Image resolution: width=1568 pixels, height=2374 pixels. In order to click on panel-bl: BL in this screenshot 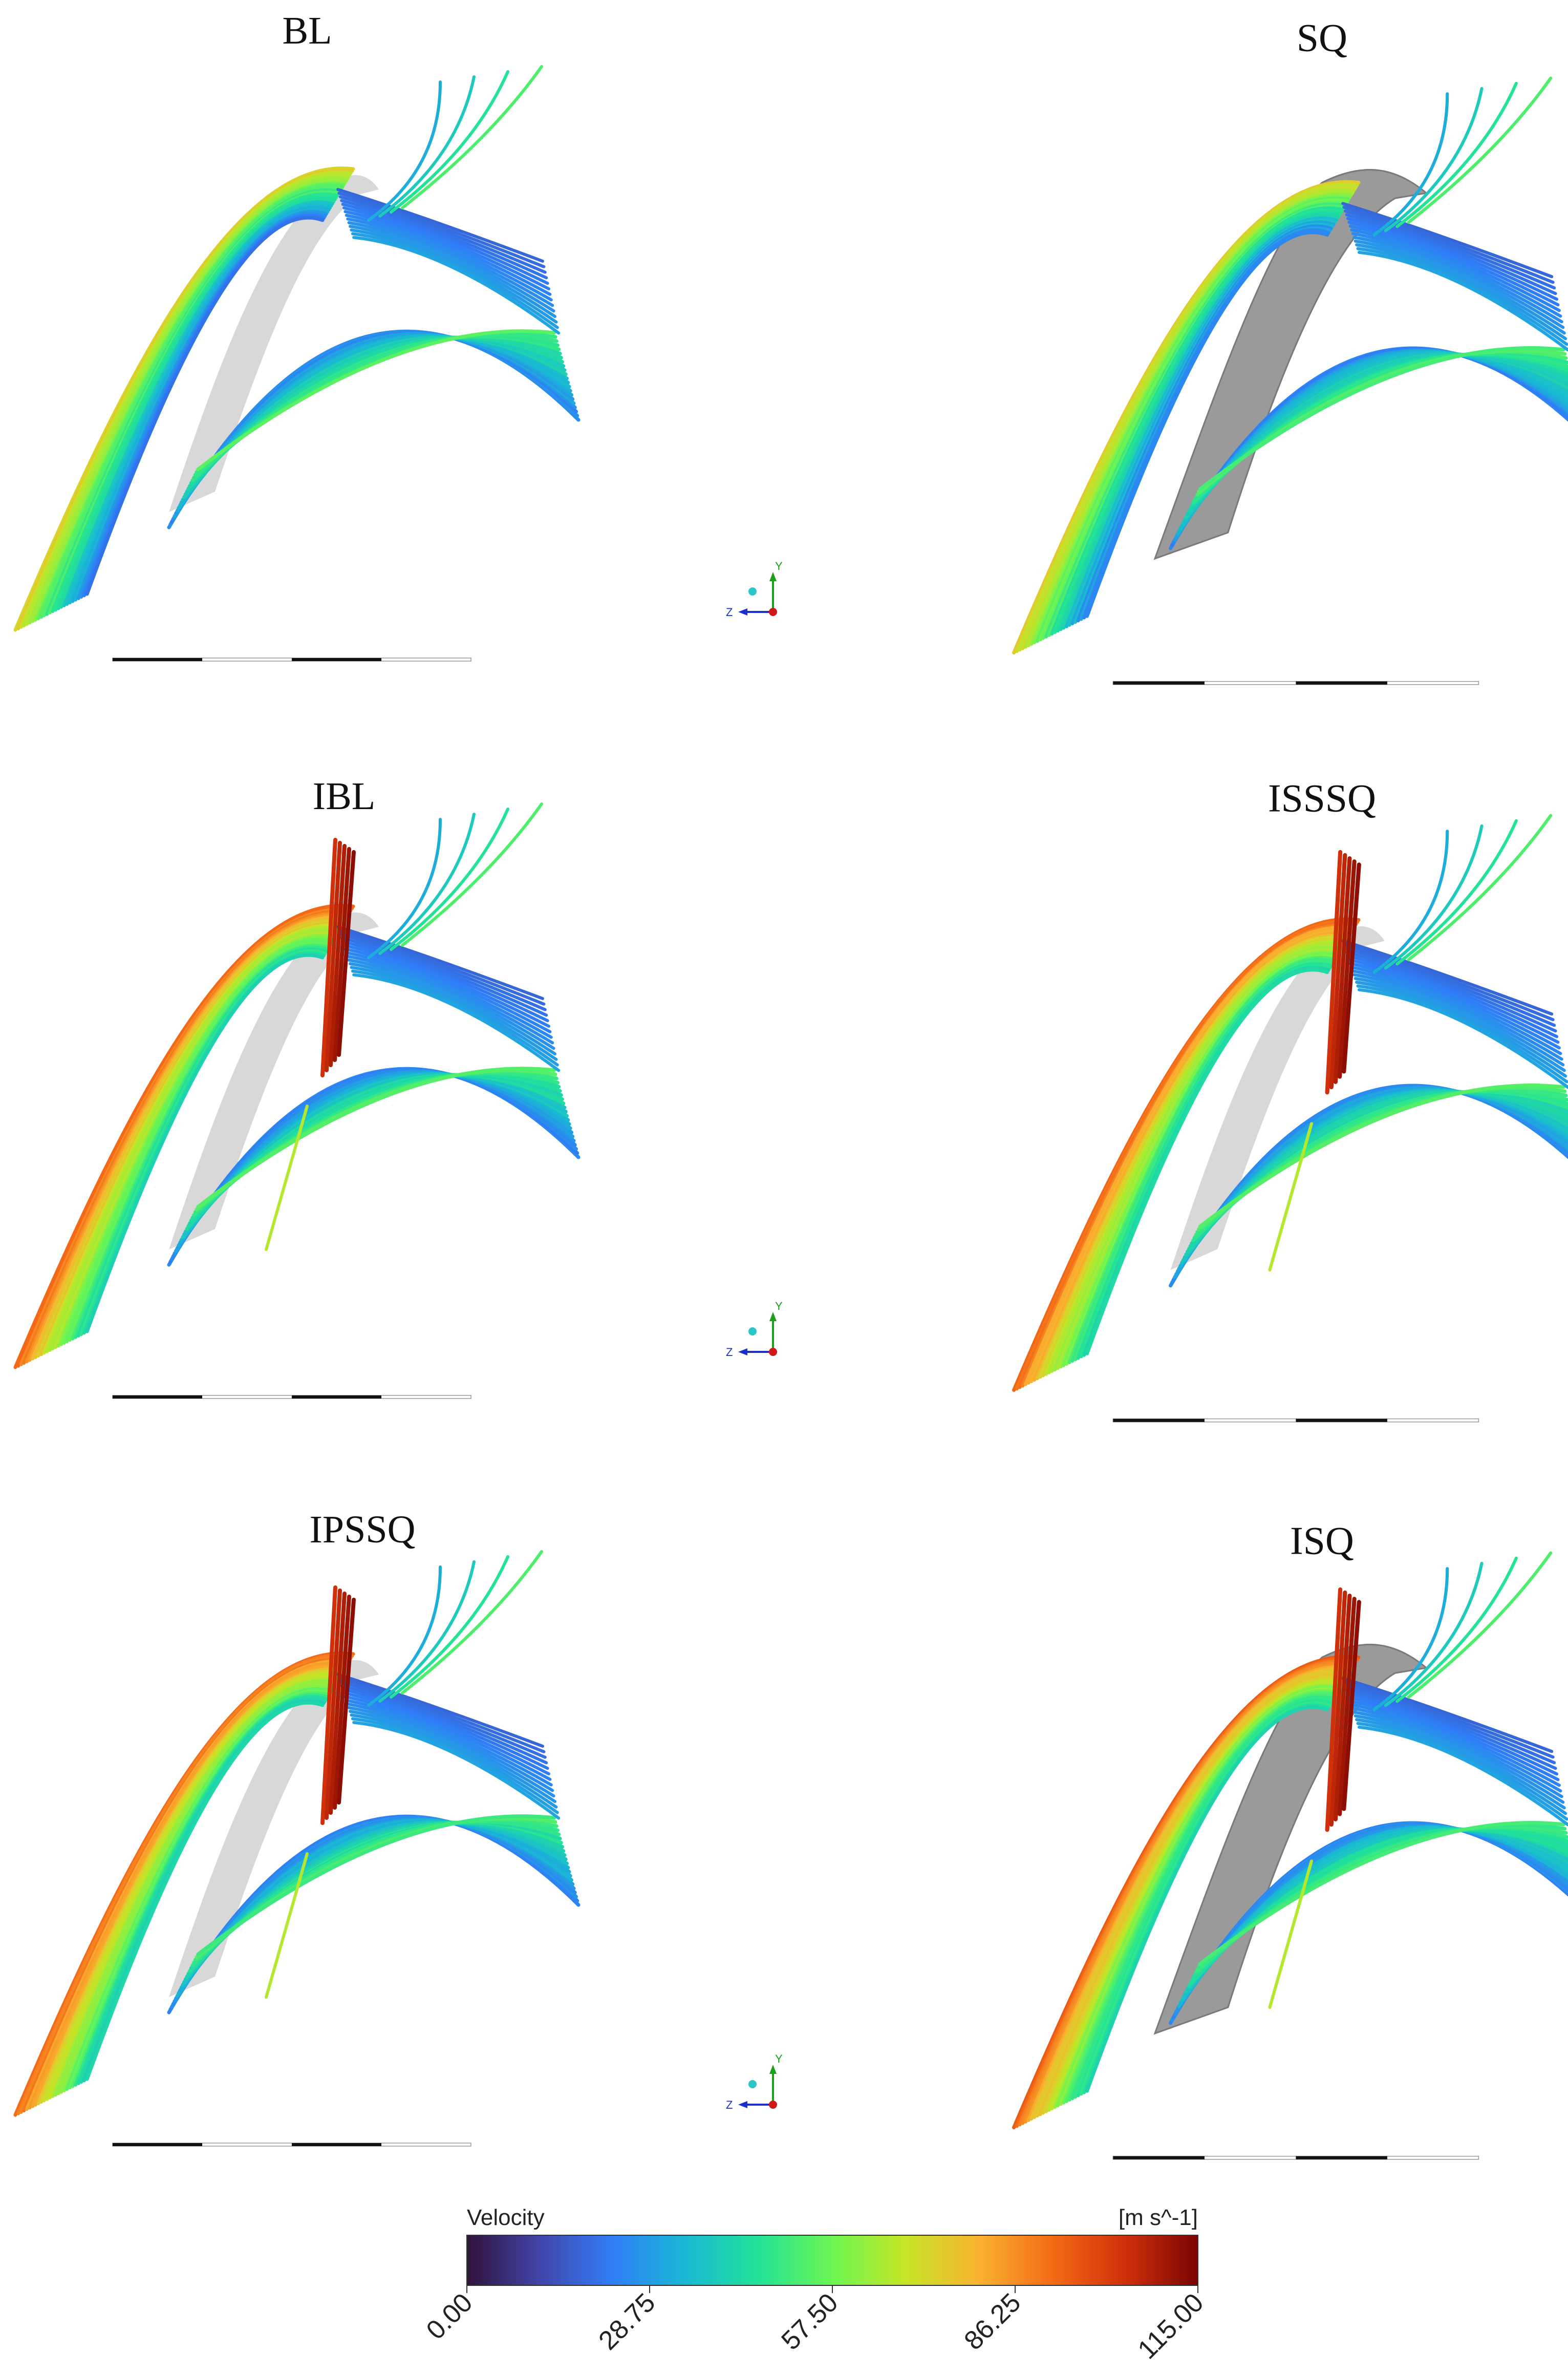, I will do `click(297, 336)`.